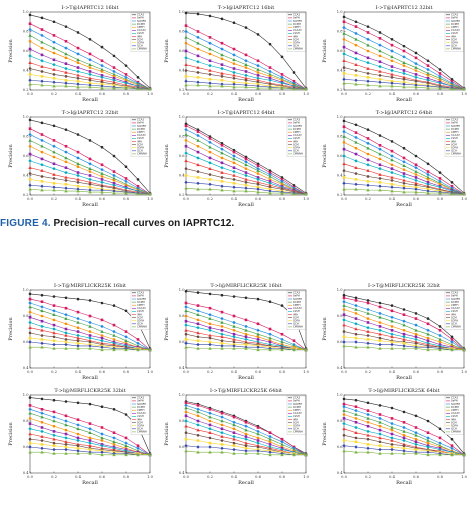 The height and width of the screenshot is (517, 474). Describe the element at coordinates (464, 199) in the screenshot. I see `x-tick-label: 1.0` at that location.